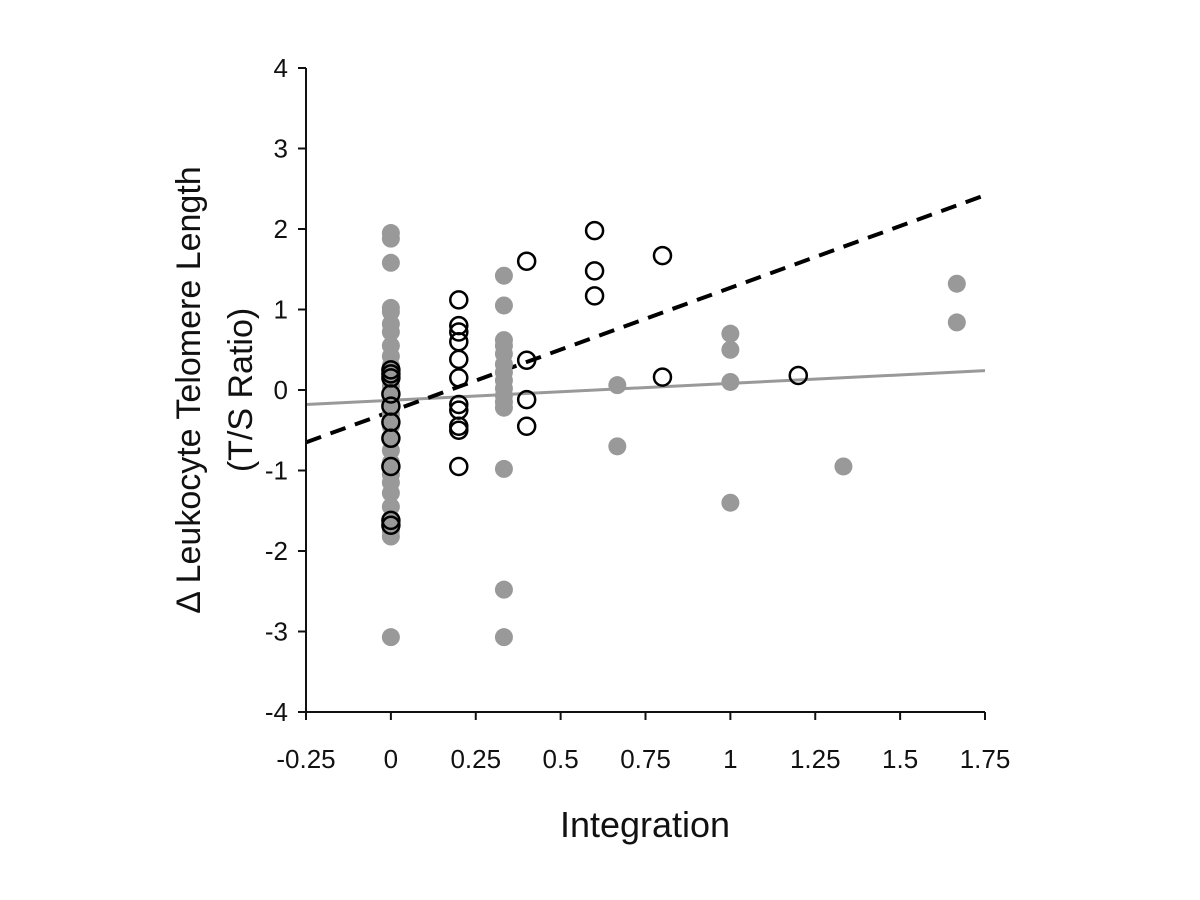 The image size is (1200, 900). I want to click on y-tick-label: -3, so click(276, 632).